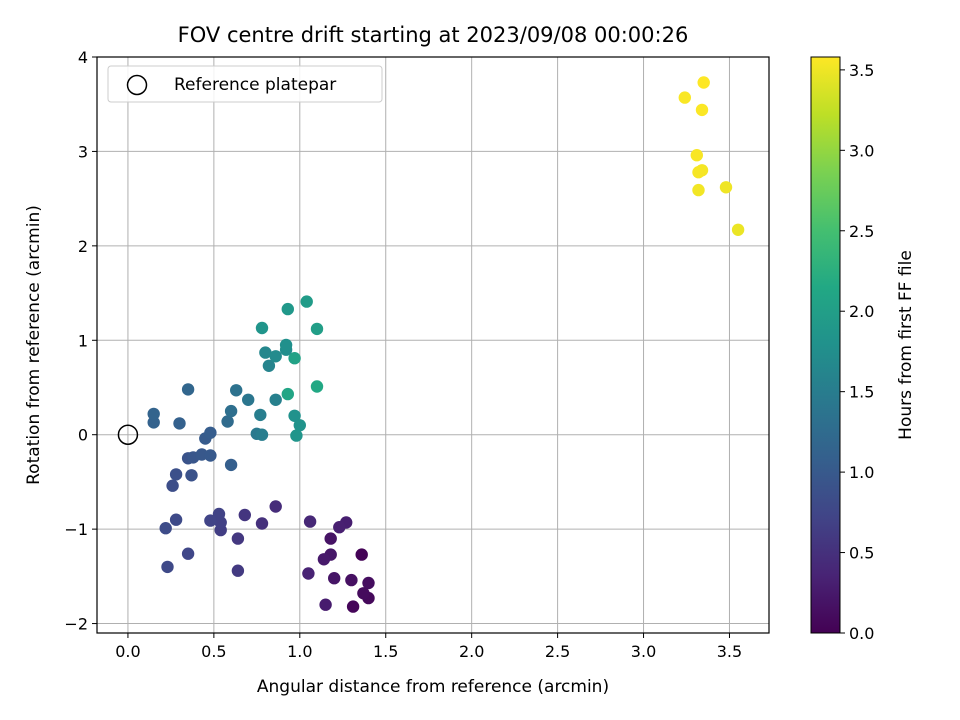 The image size is (960, 720). I want to click on x-tick-label: 3.0, so click(643, 651).